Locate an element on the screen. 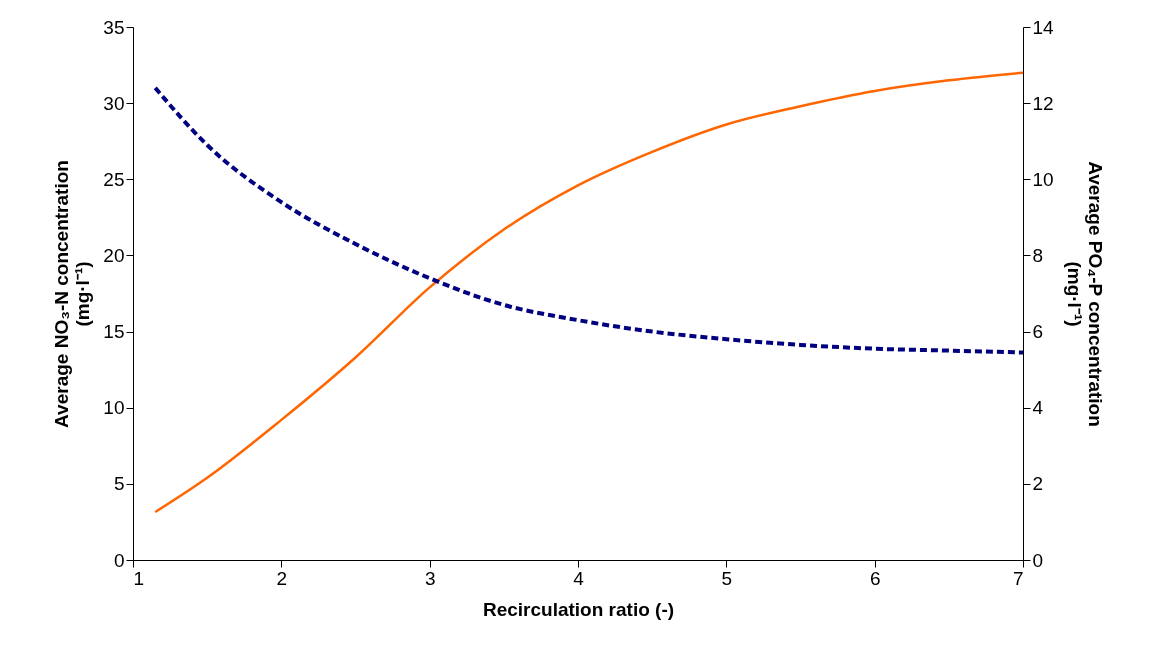 This screenshot has width=1167, height=653. y2-tick-label: 12 is located at coordinates (1043, 103).